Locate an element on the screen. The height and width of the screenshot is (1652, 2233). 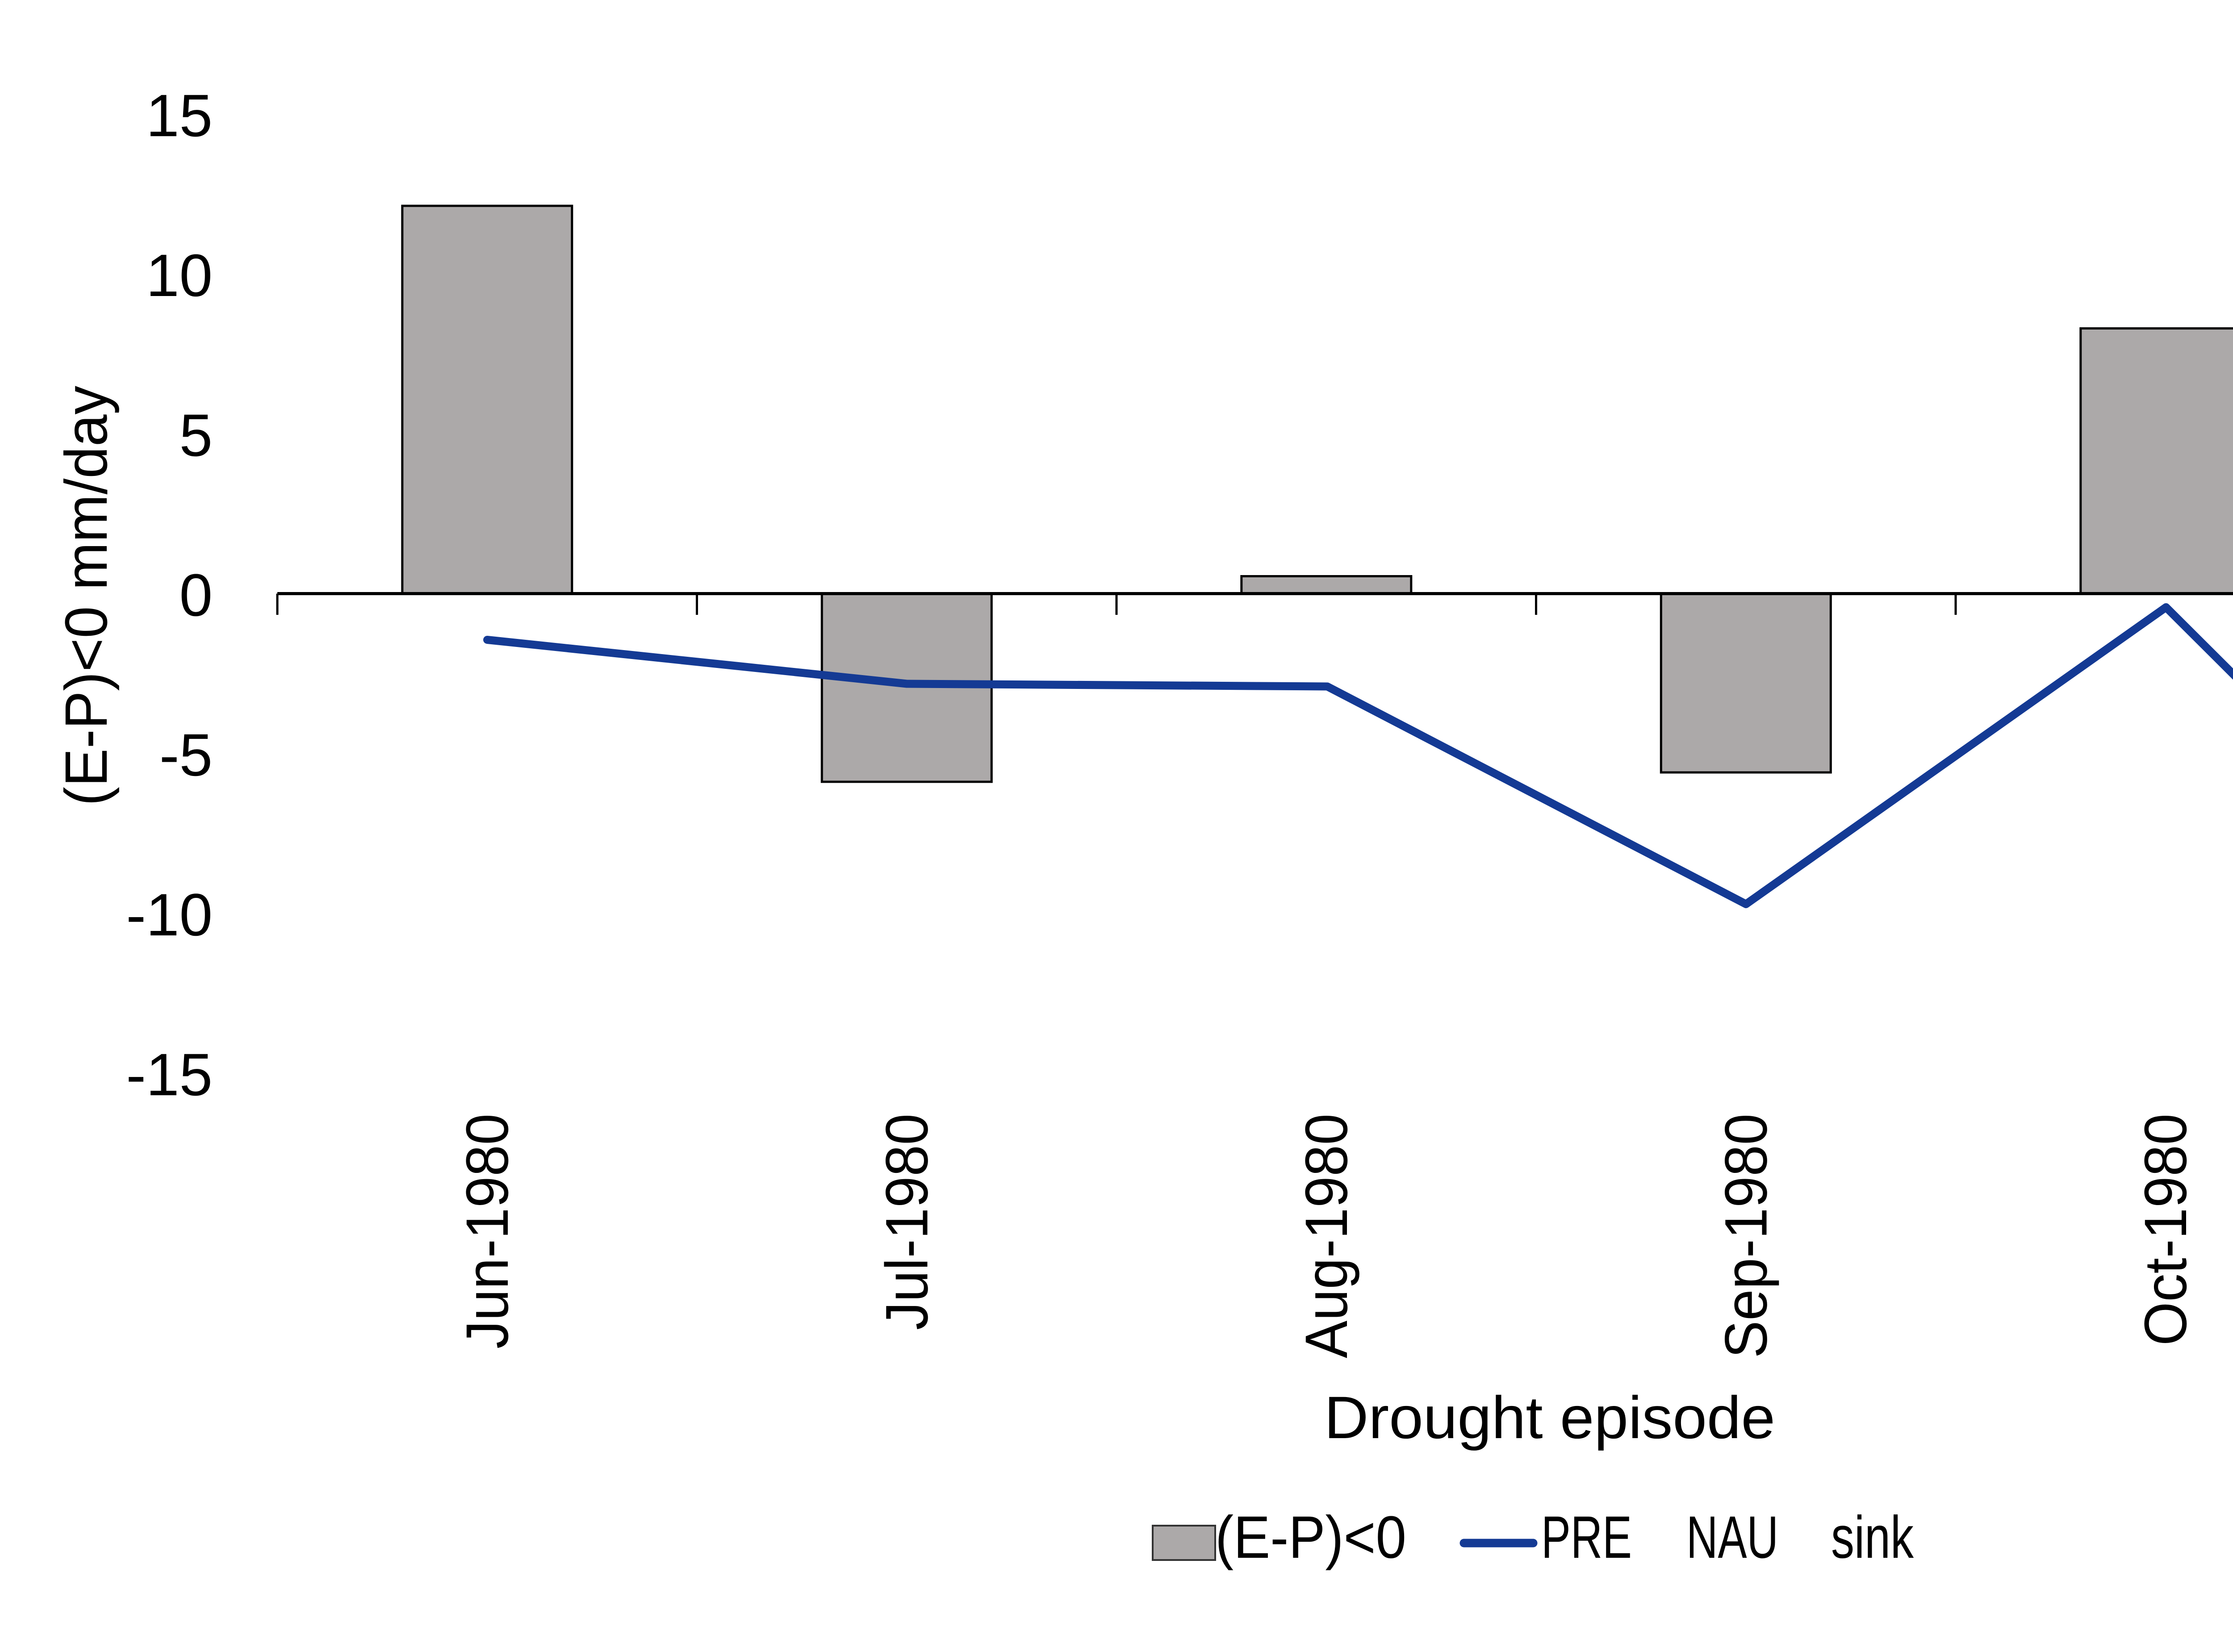
svg-text: (E-P)<0 is located at coordinates (1310, 1537).